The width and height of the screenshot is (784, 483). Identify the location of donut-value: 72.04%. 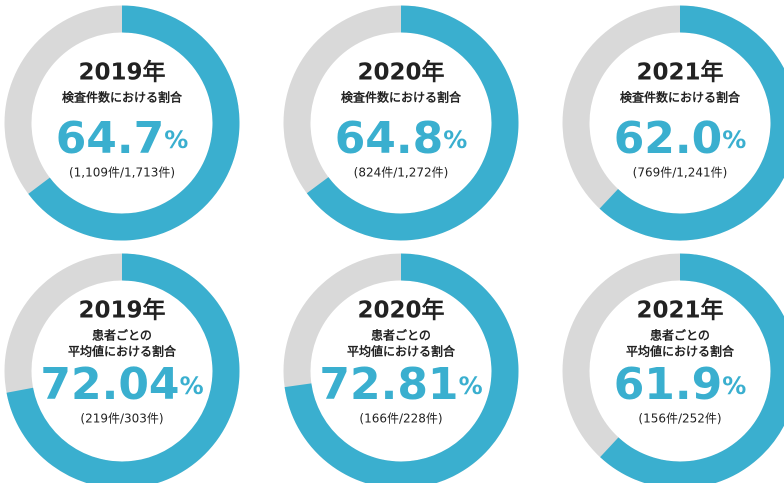
(121, 384).